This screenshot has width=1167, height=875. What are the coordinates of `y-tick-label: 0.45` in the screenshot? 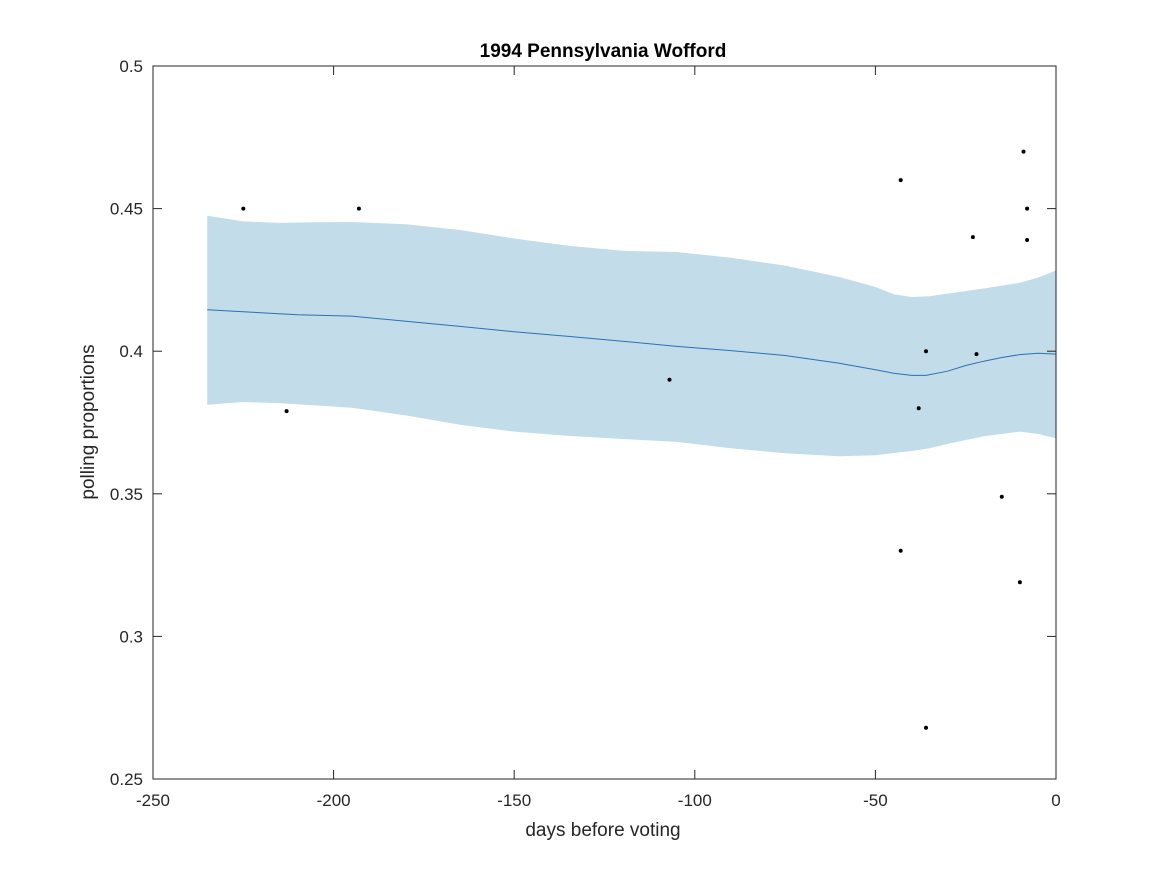 It's located at (126, 209).